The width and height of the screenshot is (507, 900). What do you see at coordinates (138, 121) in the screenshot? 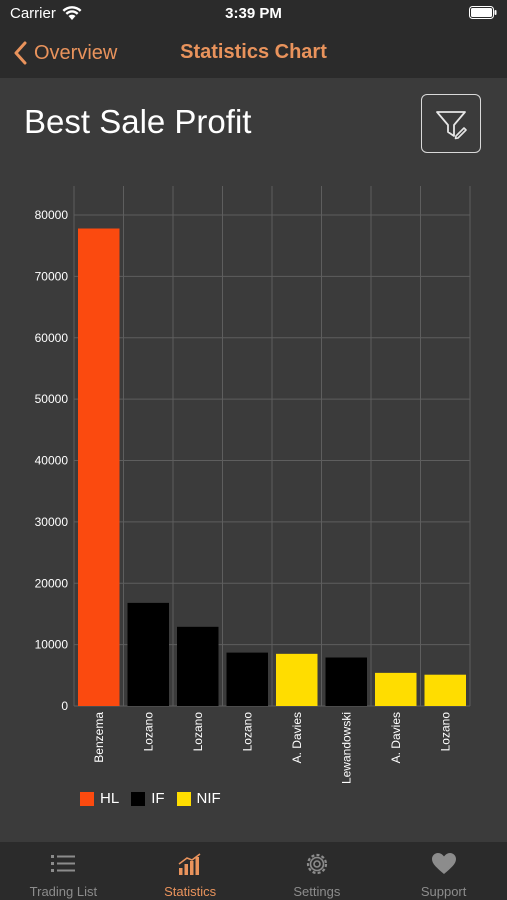
I see `chart-title: Best Sale Profit` at bounding box center [138, 121].